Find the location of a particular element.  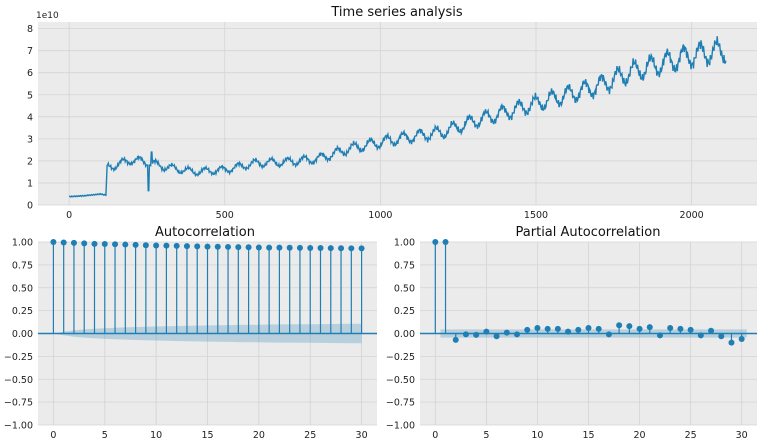

acf-y-tick-label: −0.75 is located at coordinates (18, 403).